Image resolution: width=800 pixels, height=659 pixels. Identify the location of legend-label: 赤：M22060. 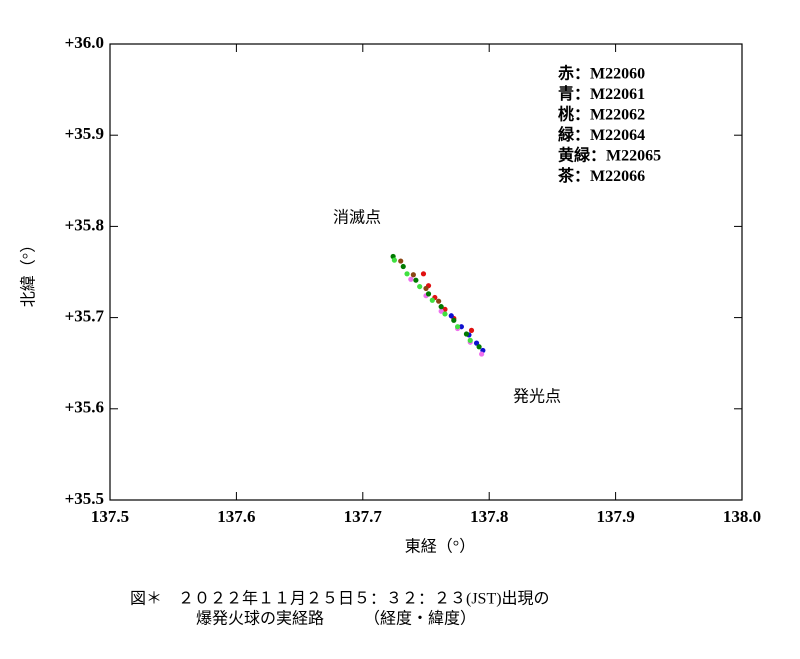
(601, 73).